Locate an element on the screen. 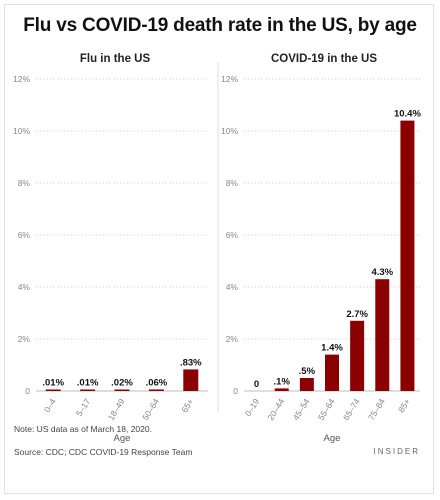 The height and width of the screenshot is (500, 440). covid-category-label: 20–44 is located at coordinates (275, 410).